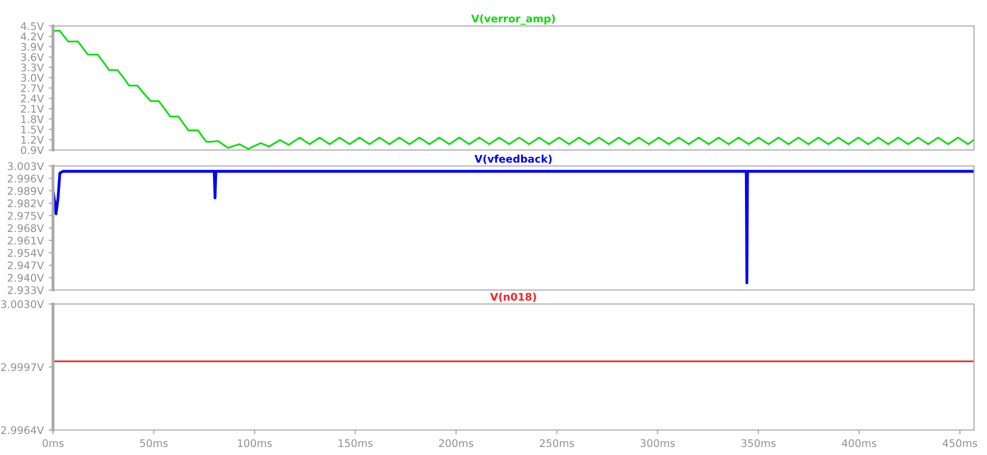 The image size is (987, 455). I want to click on y-tick-label: 4.5V, so click(32, 26).